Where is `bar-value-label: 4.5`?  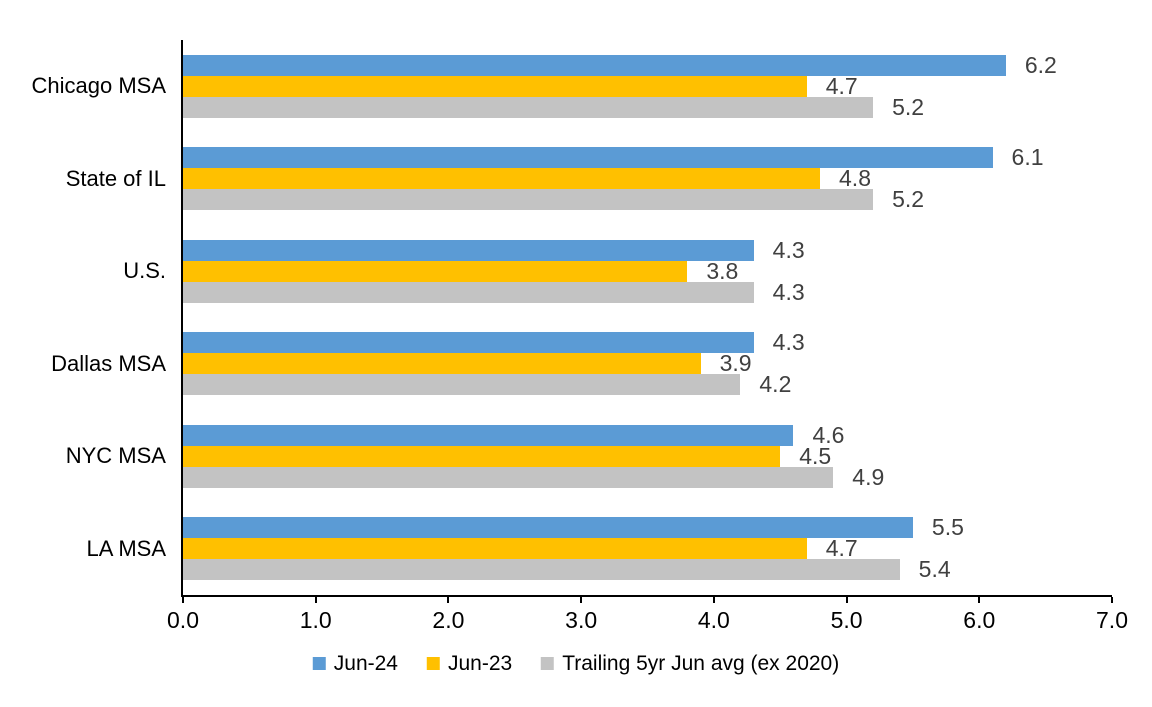 bar-value-label: 4.5 is located at coordinates (815, 455).